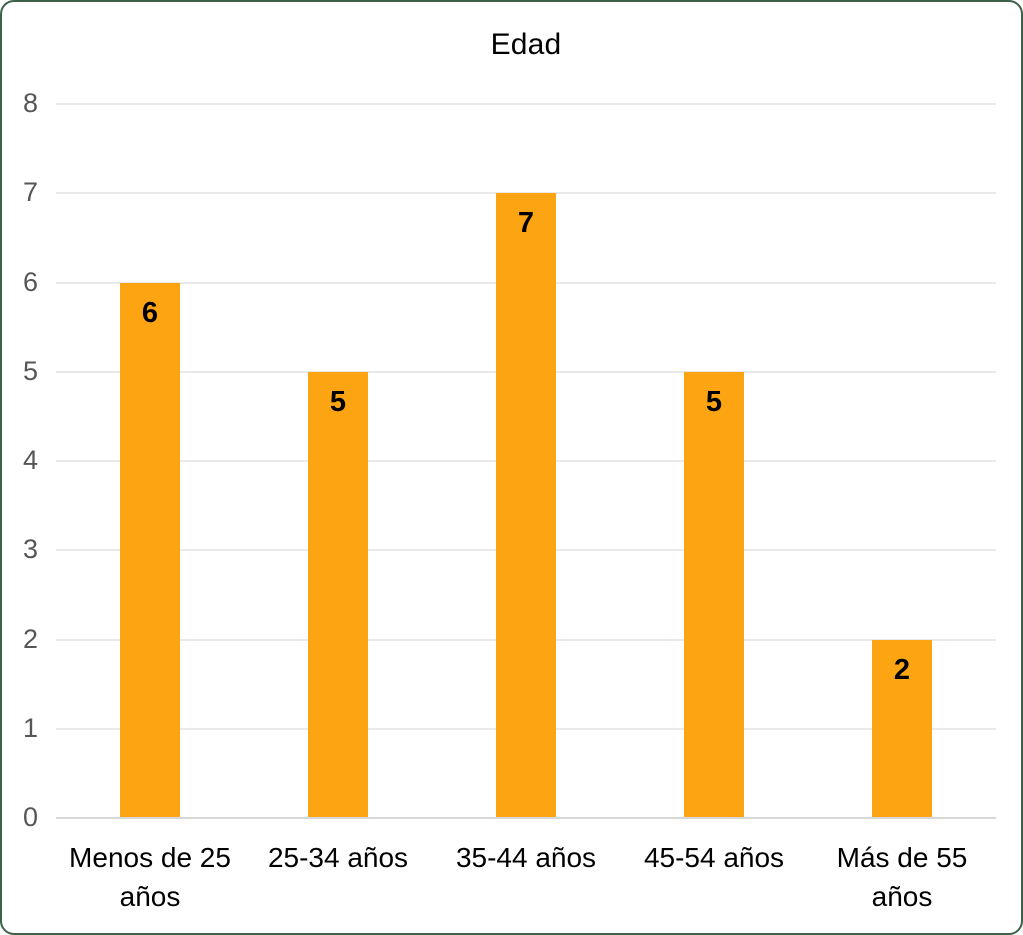  What do you see at coordinates (714, 857) in the screenshot?
I see `x-category-label: 45-54 años` at bounding box center [714, 857].